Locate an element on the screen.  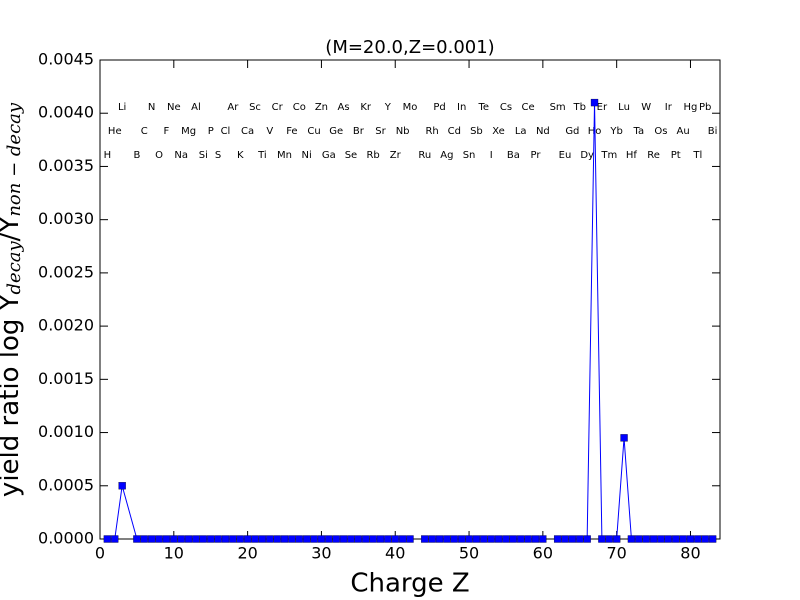
y-label-subscript: non − decay is located at coordinates (14, 159).